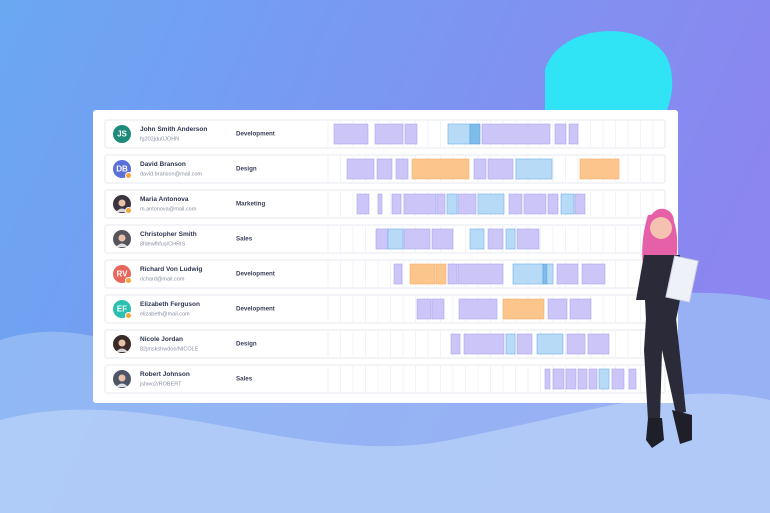 The height and width of the screenshot is (513, 770). What do you see at coordinates (123, 274) in the screenshot?
I see `avatar-initials: RV` at bounding box center [123, 274].